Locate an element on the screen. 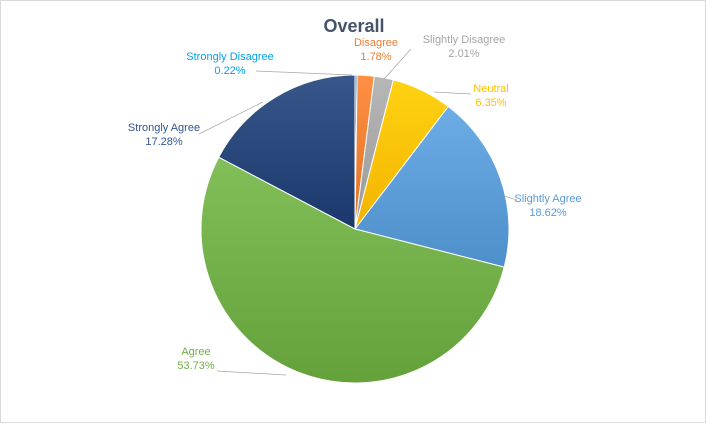  data-label-category: Neutral is located at coordinates (490, 89).